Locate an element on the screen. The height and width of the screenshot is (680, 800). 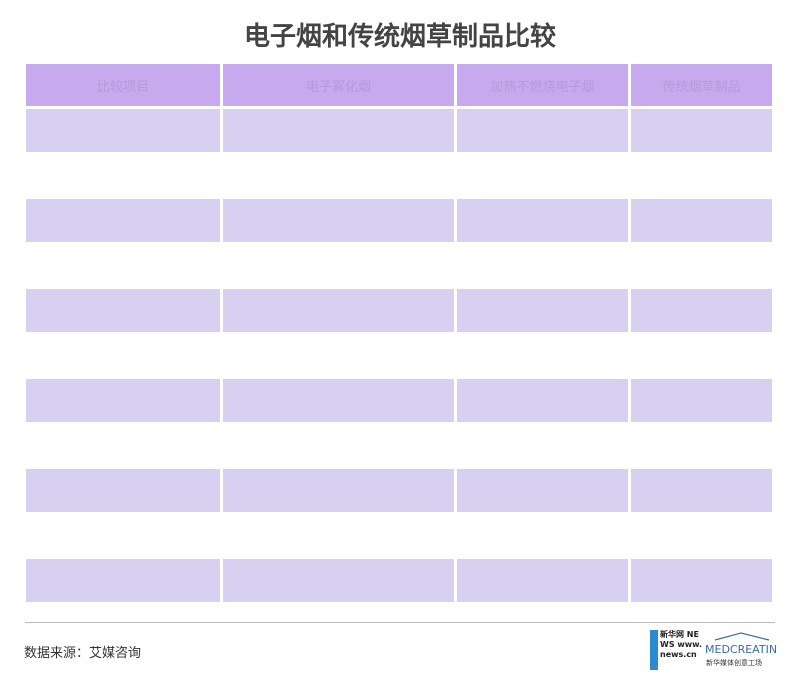
source-note: 数据来源：艾媒咨询 is located at coordinates (83, 653).